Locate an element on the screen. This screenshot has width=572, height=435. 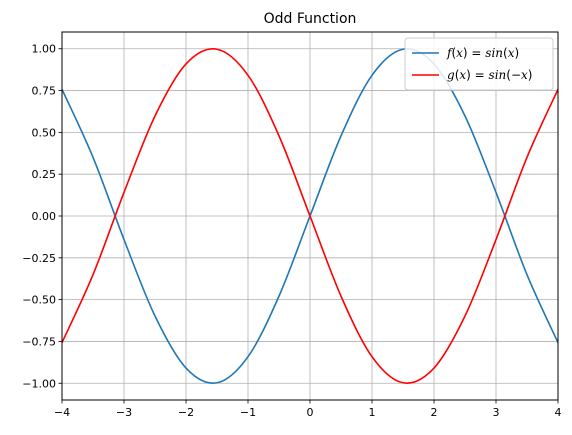
legend-label-part: (− is located at coordinates (513, 75).